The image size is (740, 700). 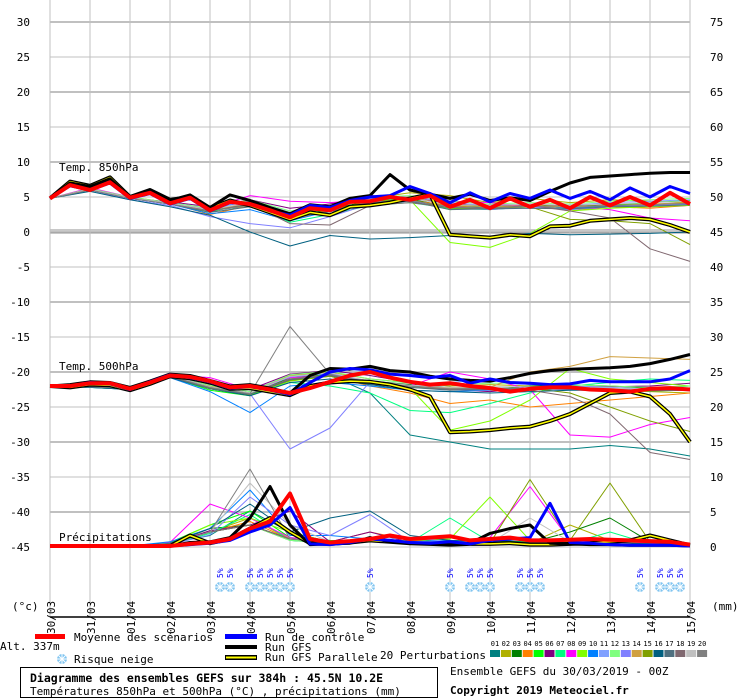 I want to click on date-tick-label: 04/04, so click(x=251, y=617).